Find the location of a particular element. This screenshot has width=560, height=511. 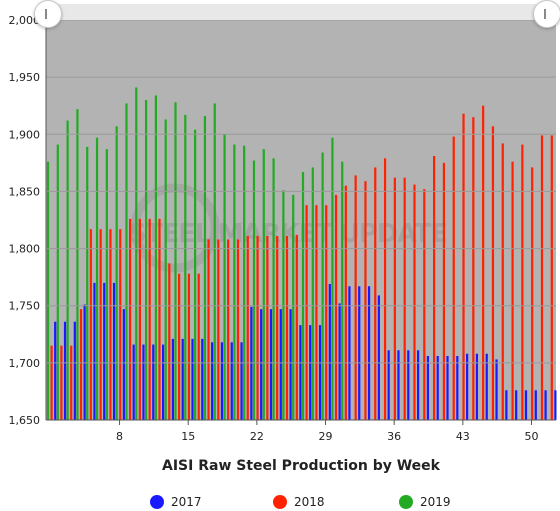

y-tick-label: 1,700 is located at coordinates (25, 363).